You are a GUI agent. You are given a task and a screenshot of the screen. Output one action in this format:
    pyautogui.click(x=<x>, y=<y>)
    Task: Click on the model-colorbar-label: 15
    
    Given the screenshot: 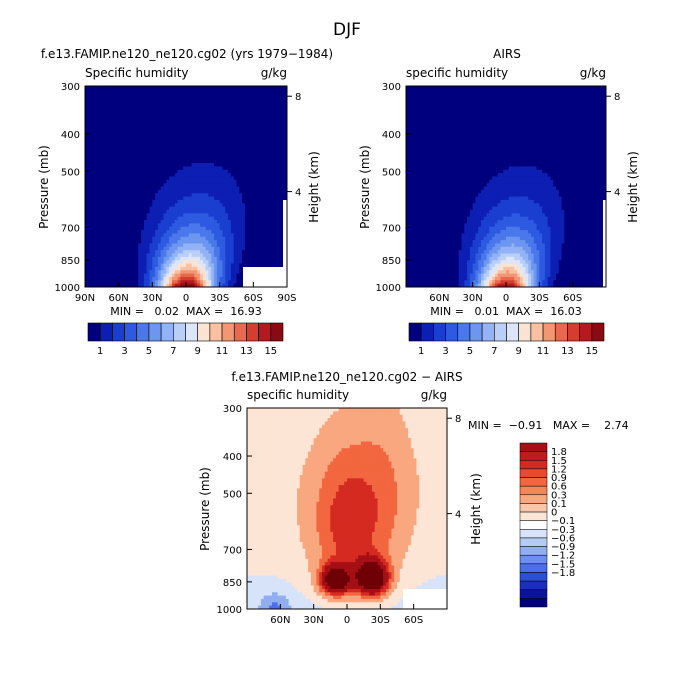 What is the action you would take?
    pyautogui.click(x=270, y=351)
    